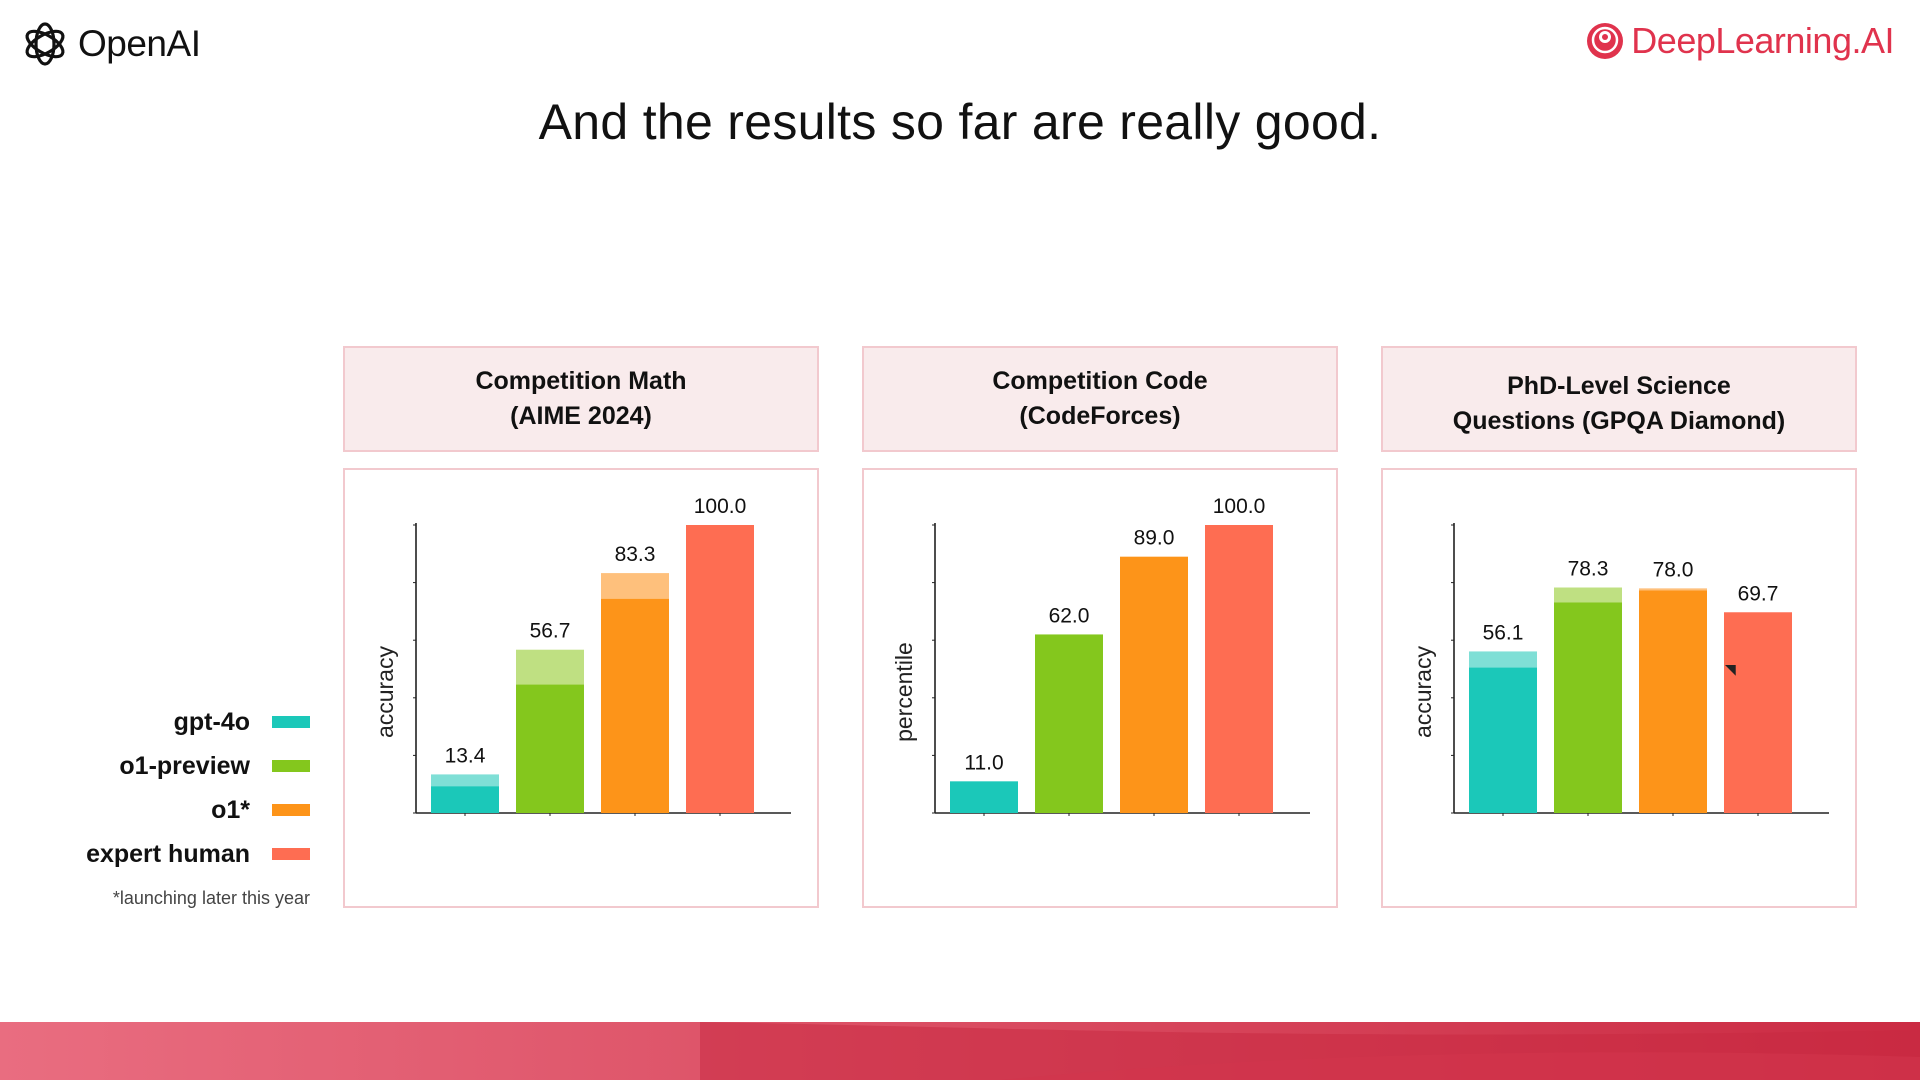 Image resolution: width=1920 pixels, height=1080 pixels. Describe the element at coordinates (184, 765) in the screenshot. I see `legend-label: o1-preview` at that location.